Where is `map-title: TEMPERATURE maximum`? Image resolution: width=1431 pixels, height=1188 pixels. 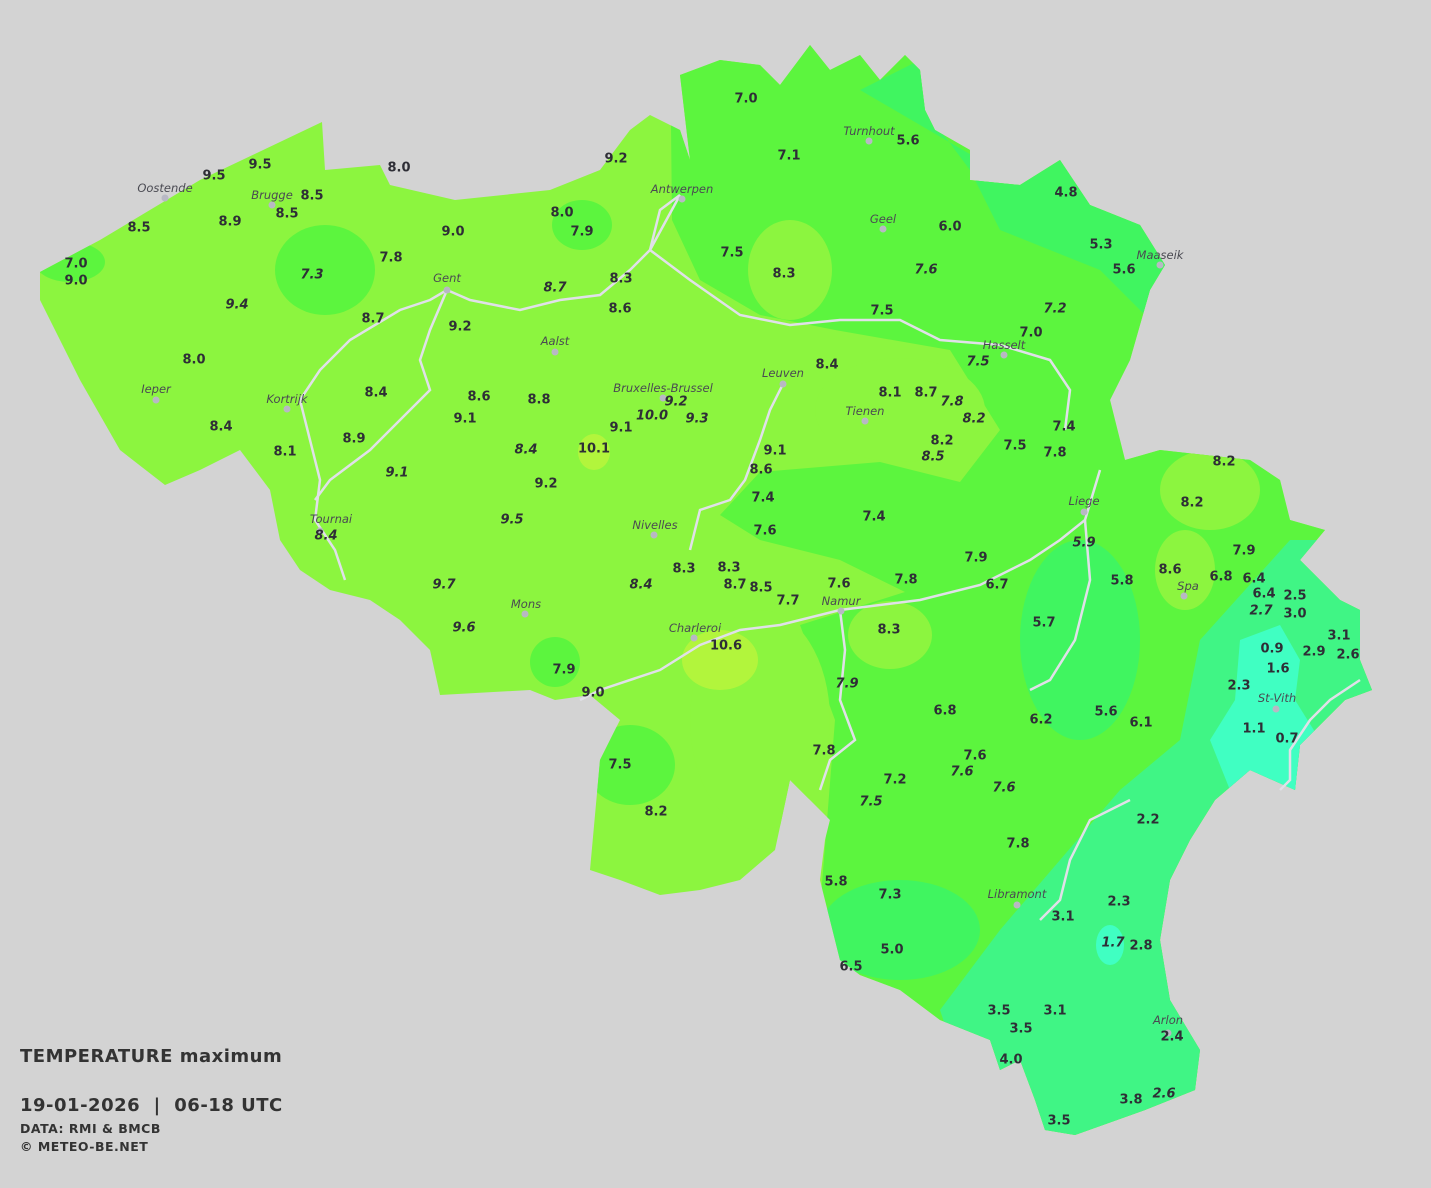 map-title: TEMPERATURE maximum is located at coordinates (151, 1056).